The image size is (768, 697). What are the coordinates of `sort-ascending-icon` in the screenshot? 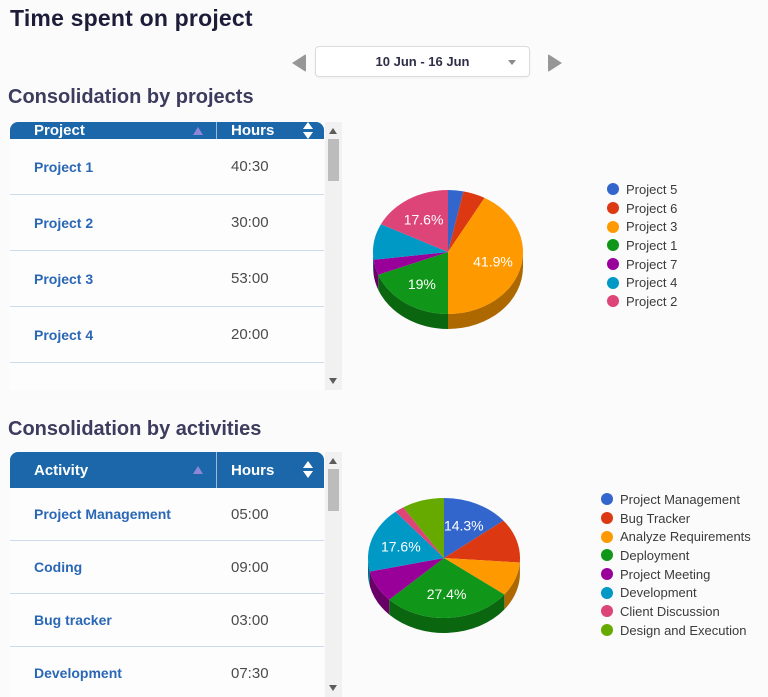 It's located at (198, 130).